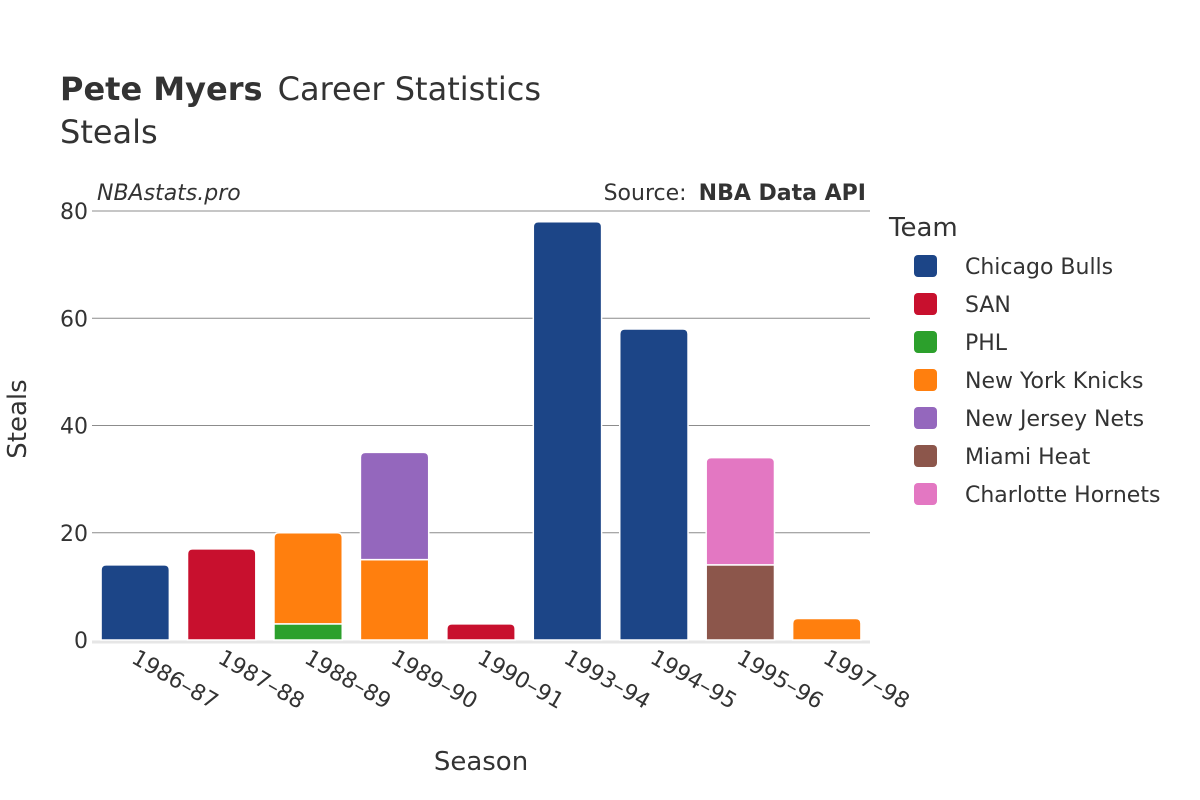 The image size is (1200, 800). What do you see at coordinates (962, 305) in the screenshot?
I see `legend-item: SAN` at bounding box center [962, 305].